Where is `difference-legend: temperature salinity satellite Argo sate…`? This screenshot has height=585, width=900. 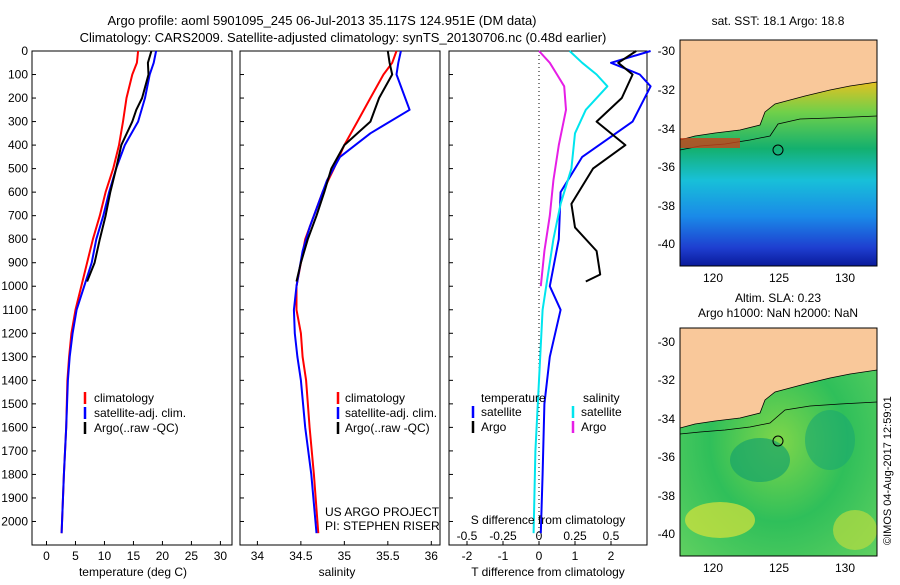 difference-legend: temperature salinity satellite Argo sate… is located at coordinates (546, 412).